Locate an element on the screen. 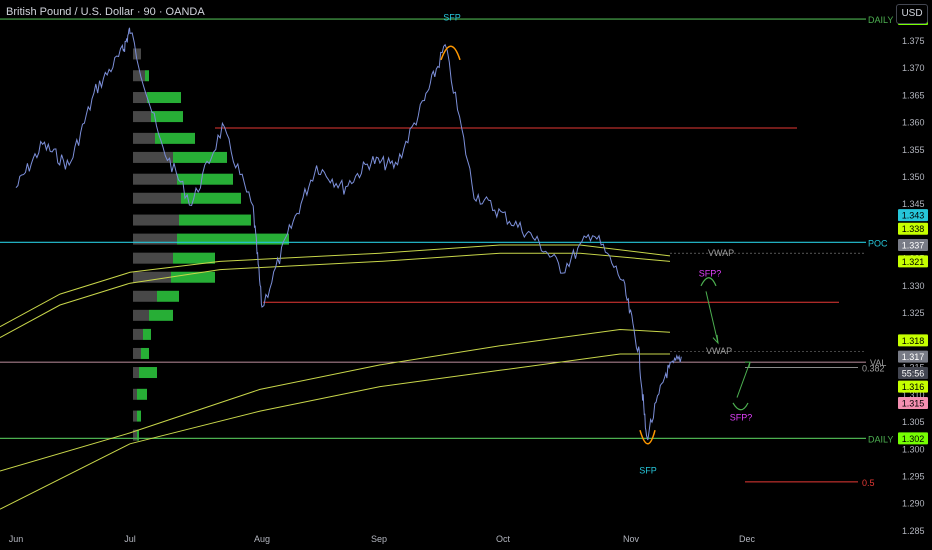  x-tick-label: Aug is located at coordinates (262, 539).